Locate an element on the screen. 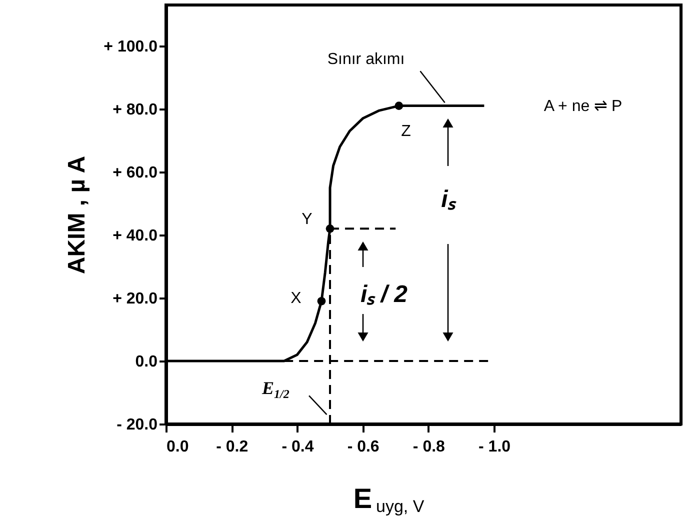 This screenshot has width=683, height=523. y-tick-label: + 100.0 is located at coordinates (131, 47).